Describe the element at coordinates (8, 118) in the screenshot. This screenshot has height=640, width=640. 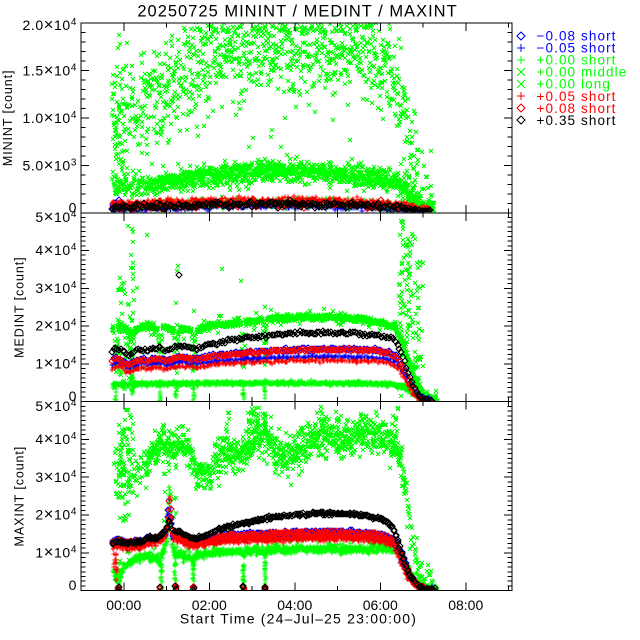
I see `svg-text: MININT [count]` at that location.